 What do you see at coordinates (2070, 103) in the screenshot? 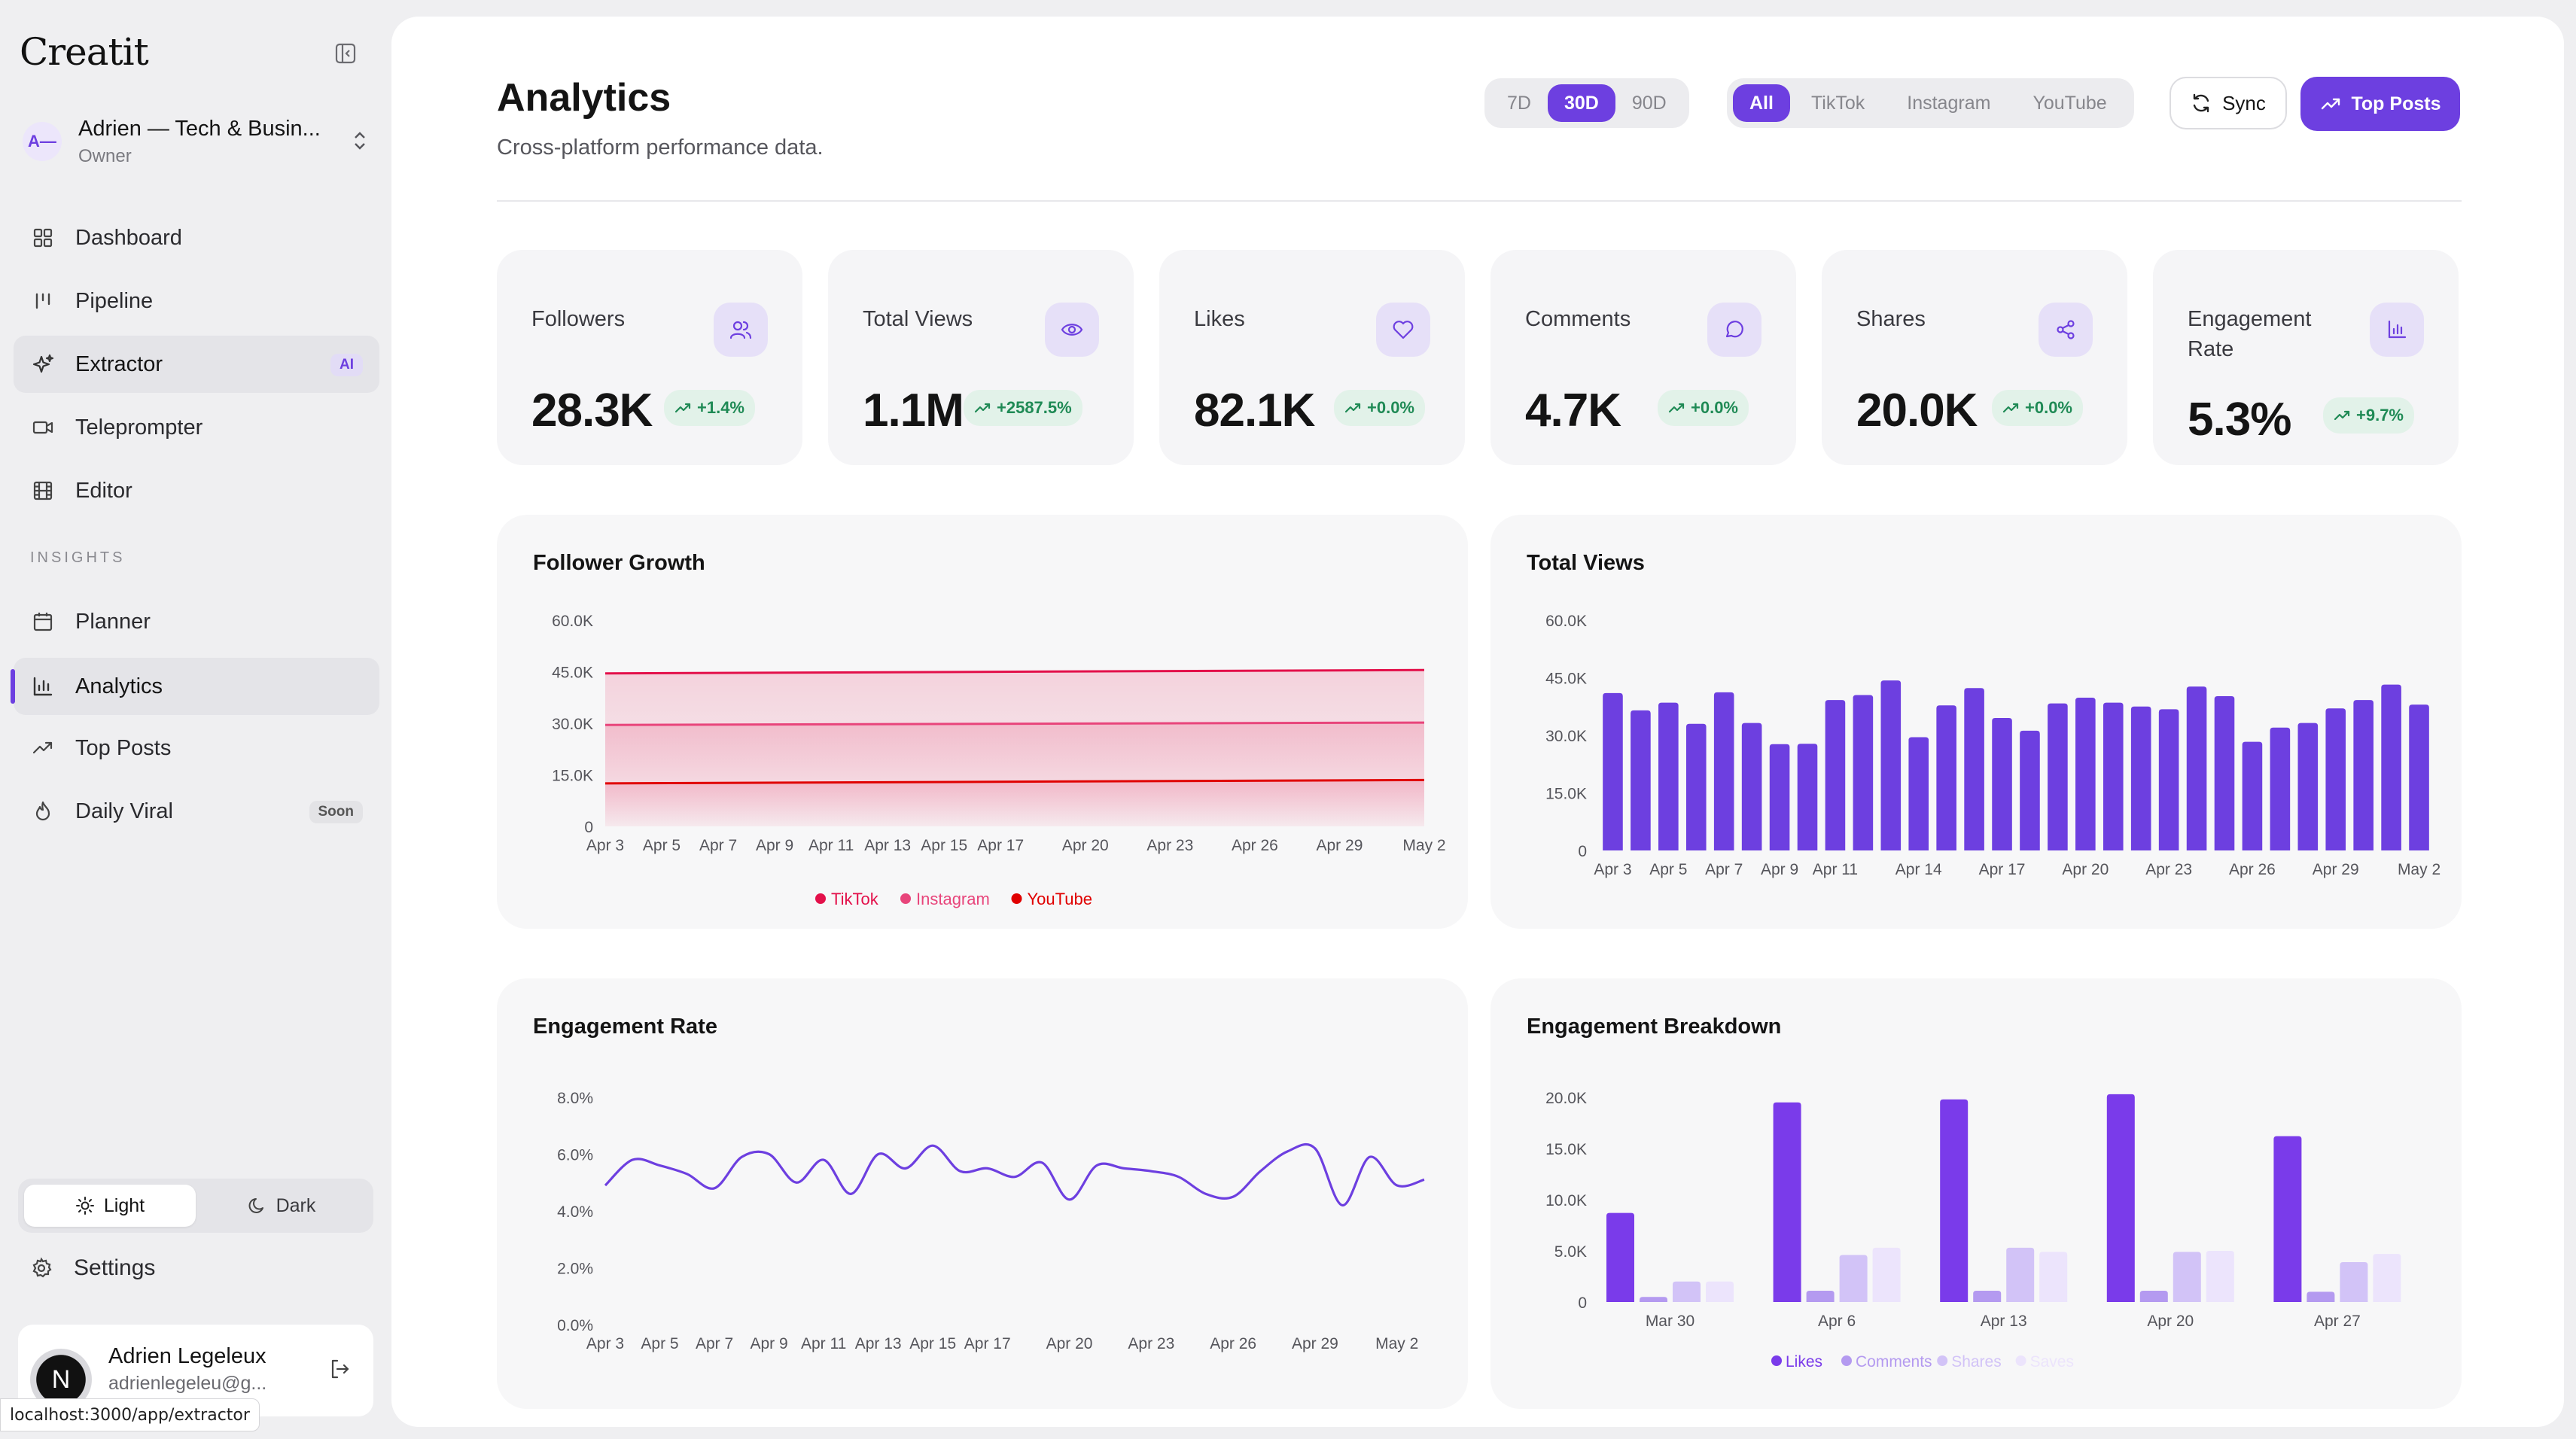
I see `platform-youtube: YouTube` at bounding box center [2070, 103].